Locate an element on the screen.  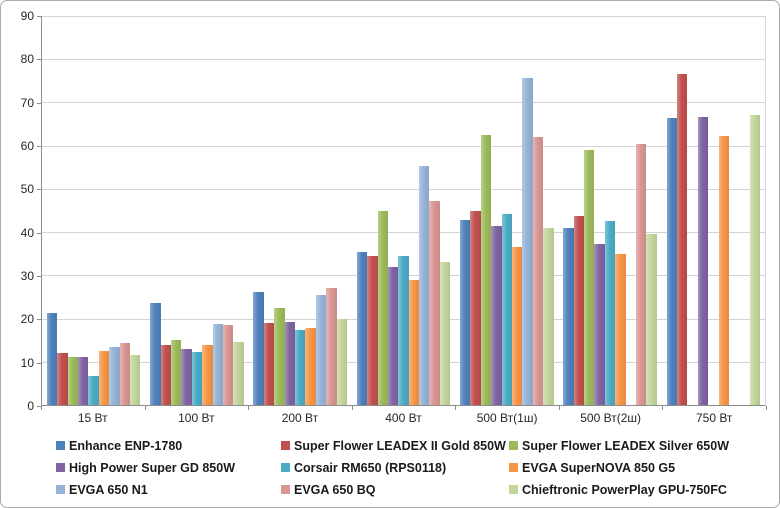
legend-item: Super Flower LEADEX Silver 650W is located at coordinates (639, 445).